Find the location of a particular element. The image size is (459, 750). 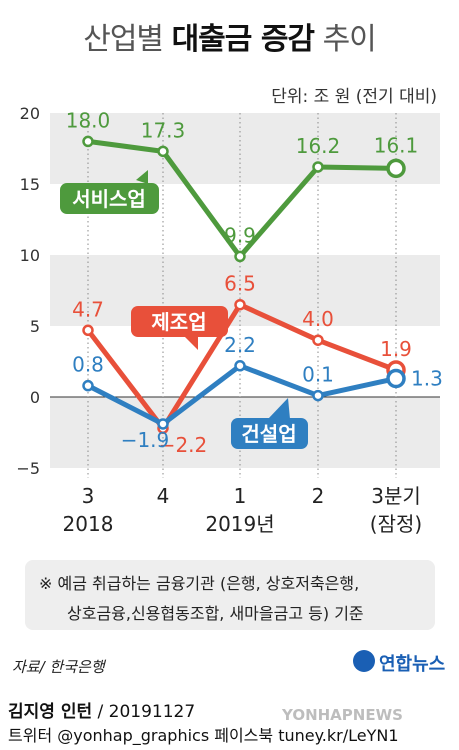

series-name-label: 건설업 is located at coordinates (268, 434).